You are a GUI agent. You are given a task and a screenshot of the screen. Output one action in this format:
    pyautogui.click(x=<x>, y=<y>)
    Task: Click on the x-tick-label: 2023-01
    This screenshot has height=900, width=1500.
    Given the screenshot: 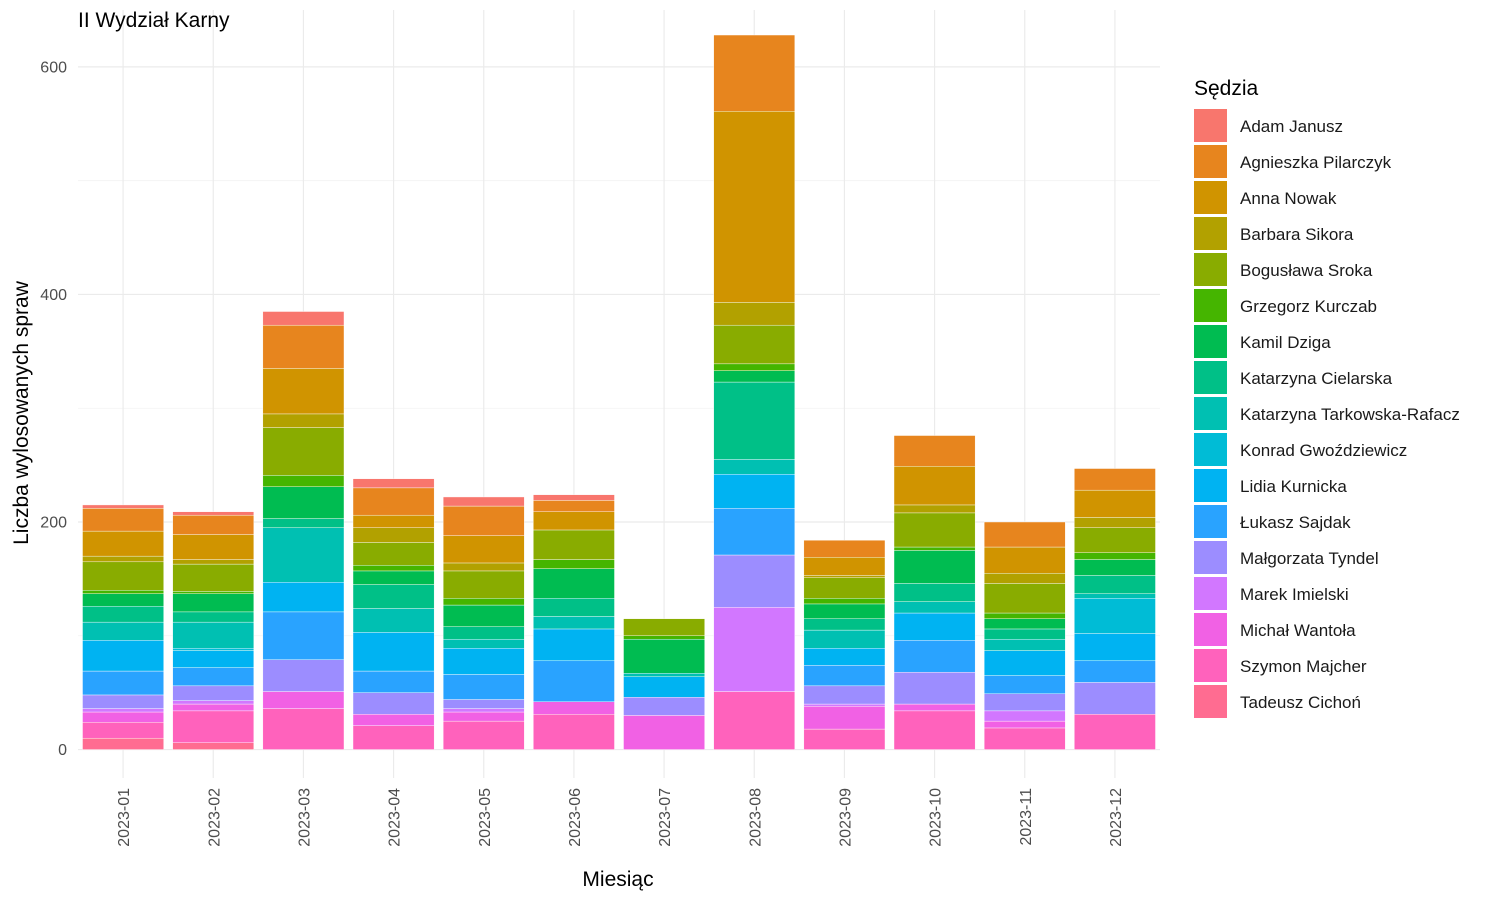 What is the action you would take?
    pyautogui.click(x=124, y=817)
    